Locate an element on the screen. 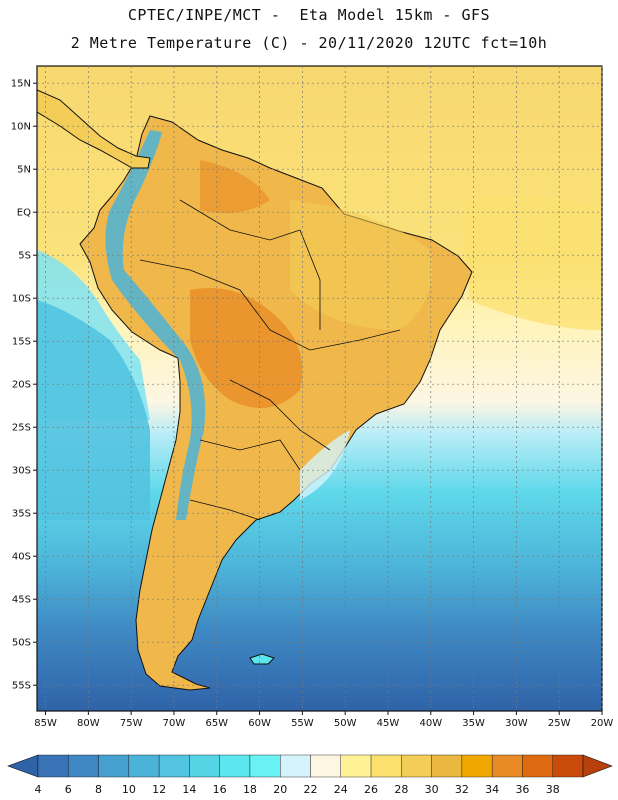 The height and width of the screenshot is (800, 618). lat-tick-label: 55S is located at coordinates (21, 686).